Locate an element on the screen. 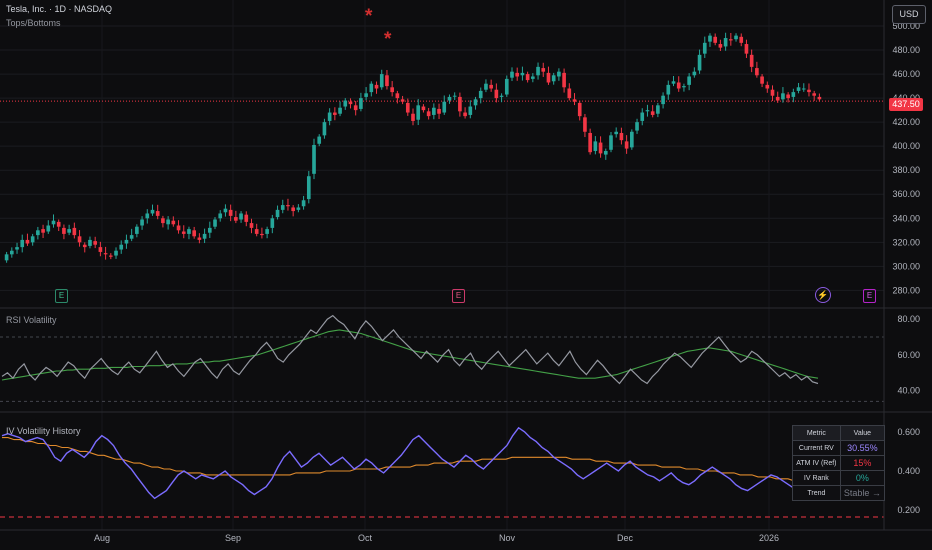 This screenshot has width=932, height=550. metrics-header-row: Metric Value is located at coordinates (839, 433).